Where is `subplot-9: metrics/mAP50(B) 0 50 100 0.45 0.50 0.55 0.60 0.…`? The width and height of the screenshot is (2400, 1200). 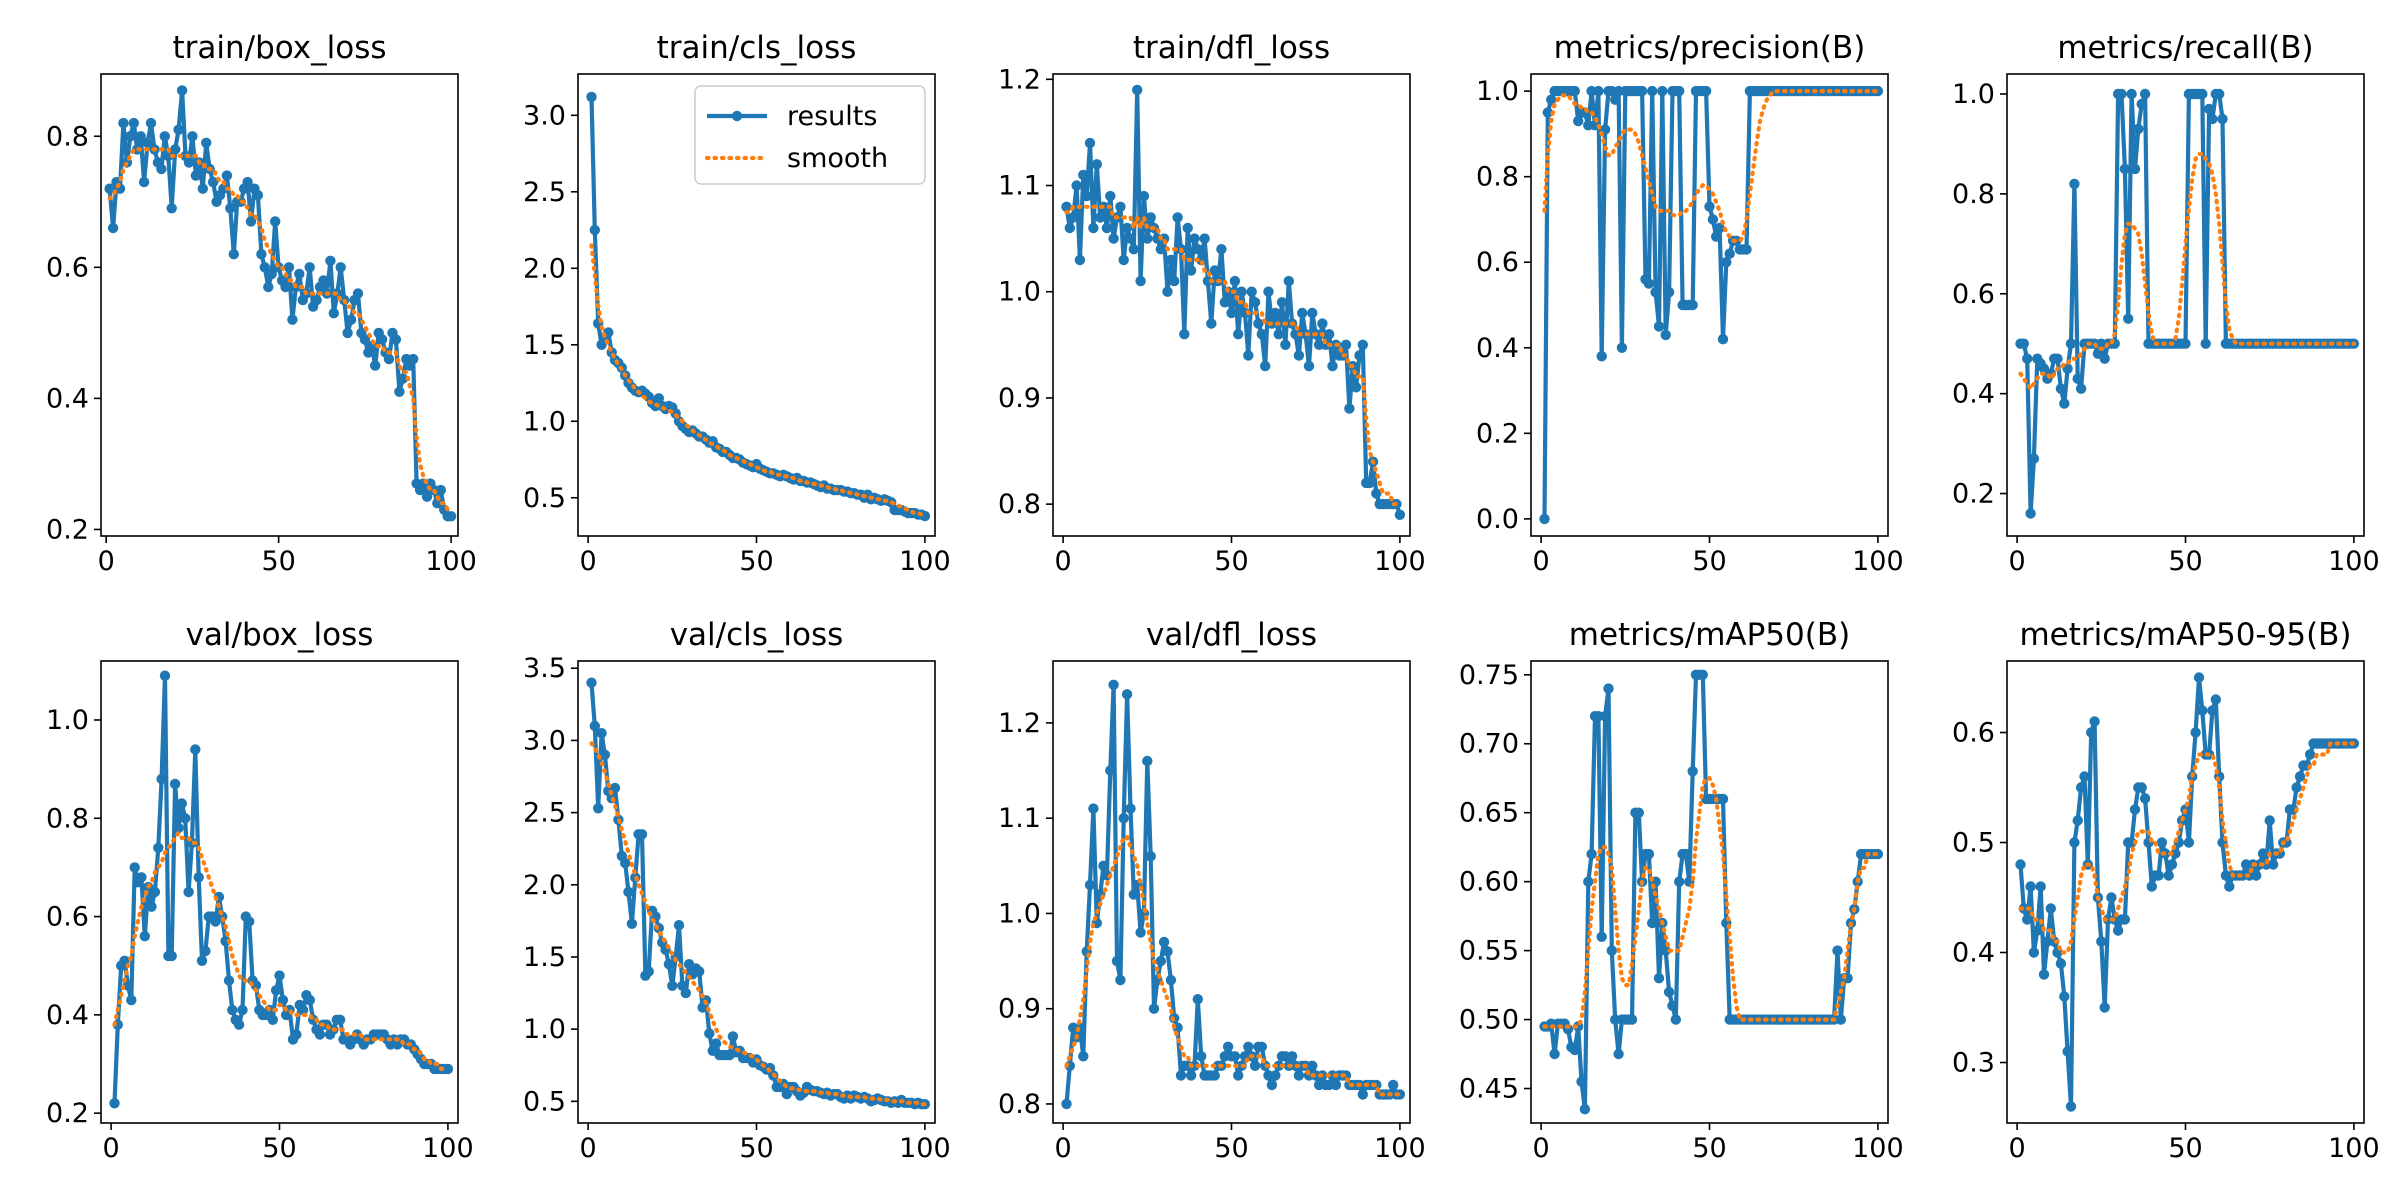
subplot-9: metrics/mAP50(B) 0 50 100 0.45 0.50 0.55 0.60 0.… is located at coordinates (1681, 890).